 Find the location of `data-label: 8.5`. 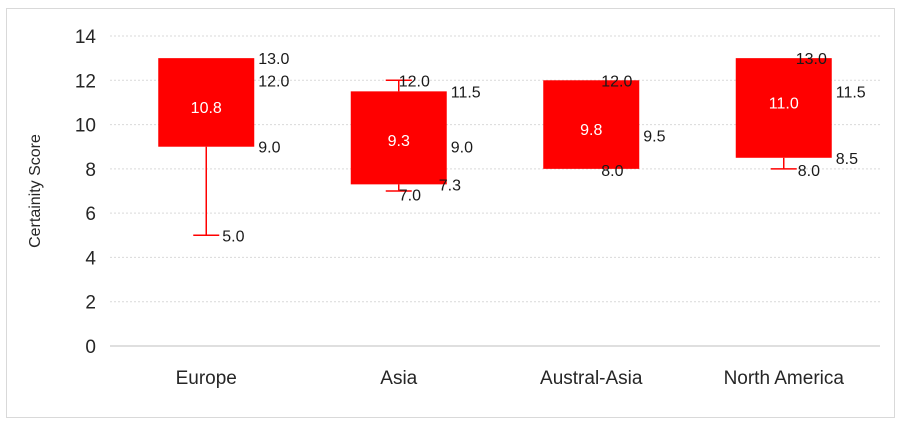

data-label: 8.5 is located at coordinates (847, 159).